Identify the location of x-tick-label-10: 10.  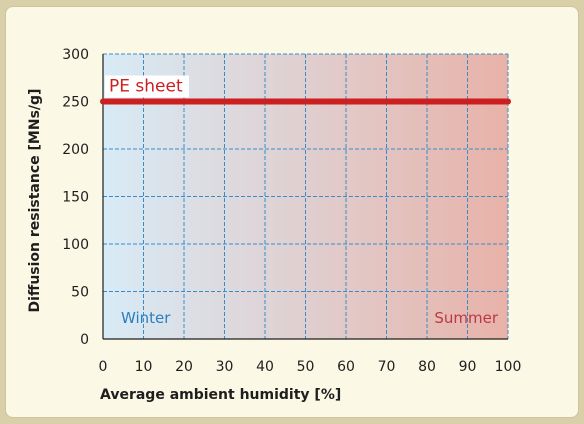
(144, 367).